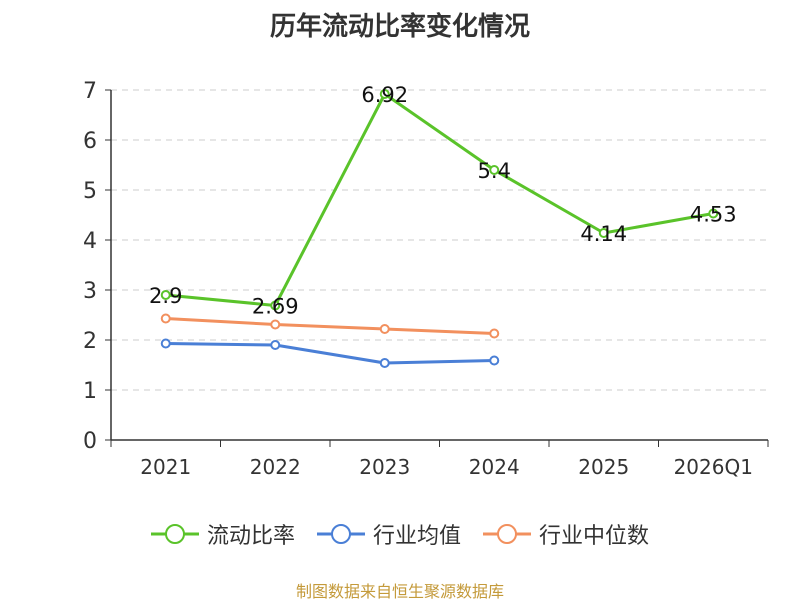 Image resolution: width=800 pixels, height=602 pixels. What do you see at coordinates (90, 91) in the screenshot?
I see `y-tick-label: 7` at bounding box center [90, 91].